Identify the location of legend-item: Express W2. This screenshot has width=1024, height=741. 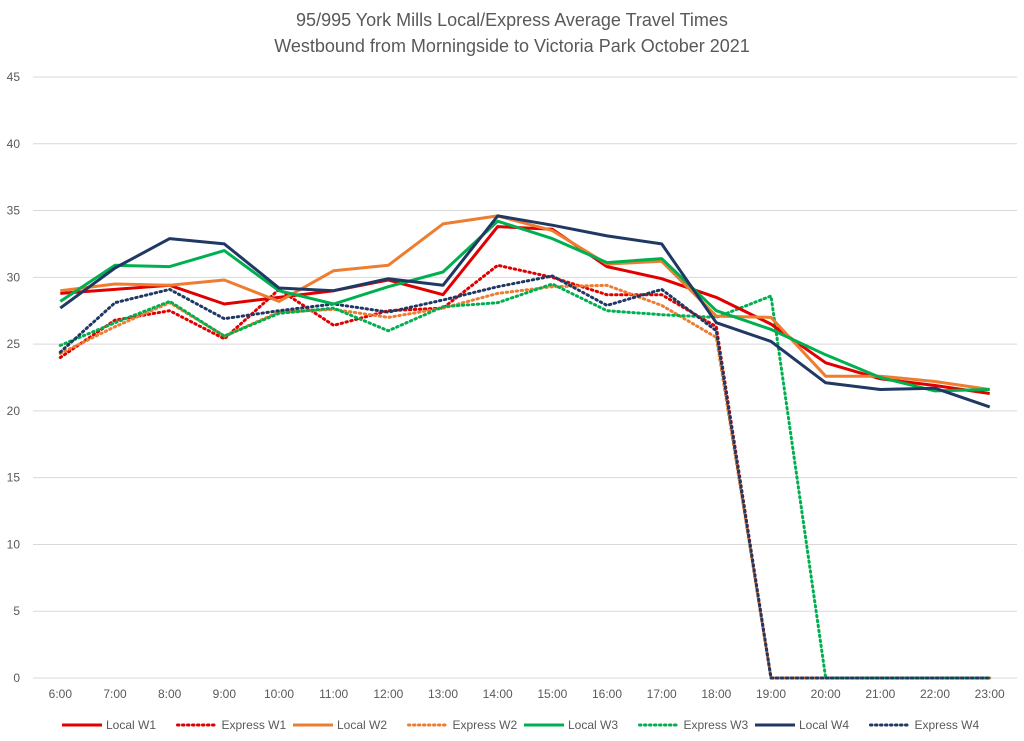
(462, 725).